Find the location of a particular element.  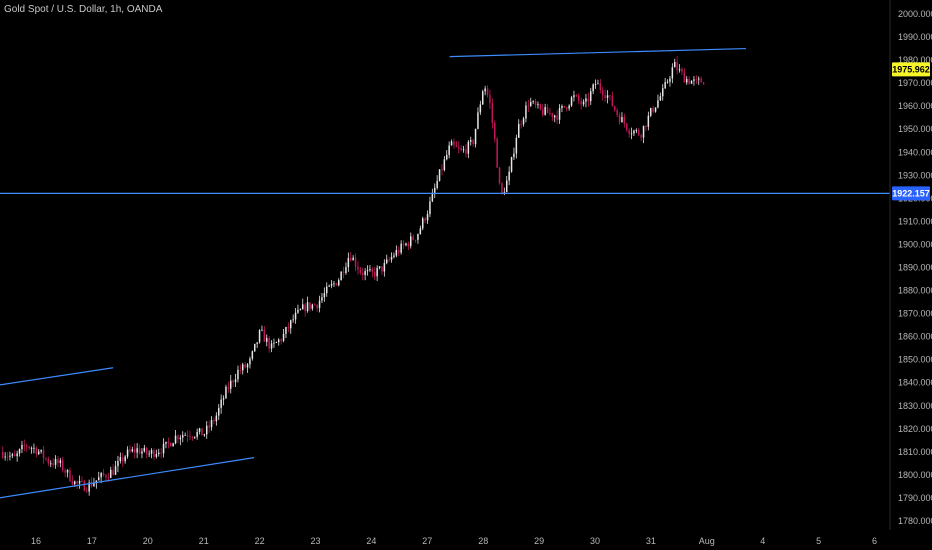

price-label-text: 1922.157 is located at coordinates (911, 193).